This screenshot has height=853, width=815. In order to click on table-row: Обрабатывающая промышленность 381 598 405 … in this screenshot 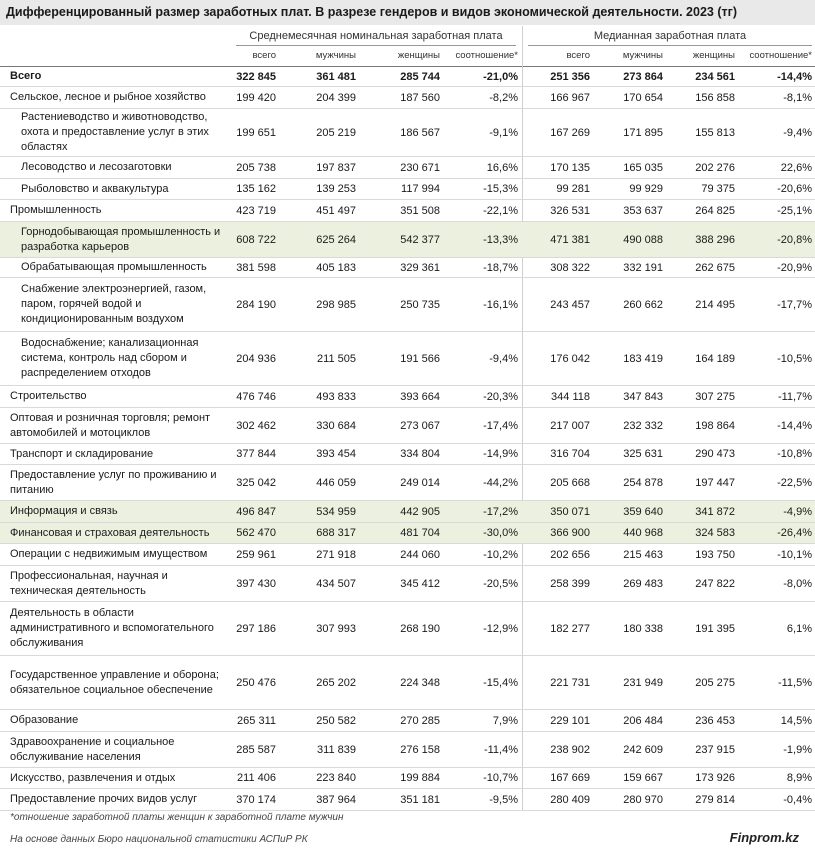, I will do `click(407, 268)`.